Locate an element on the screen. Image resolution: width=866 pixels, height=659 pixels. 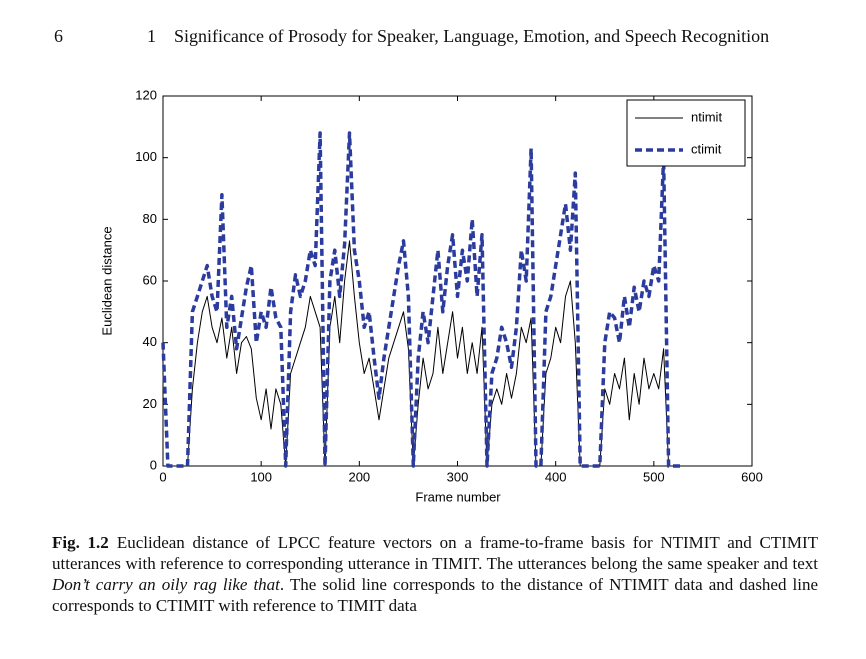
x-tick-label: 200 is located at coordinates (359, 476).